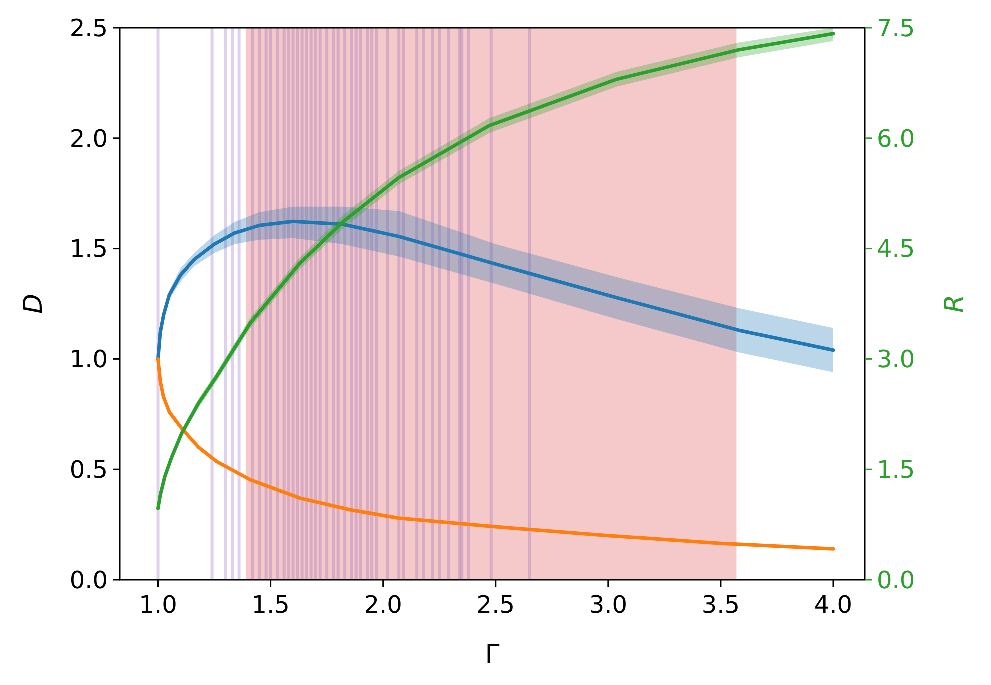 The width and height of the screenshot is (991, 685). Describe the element at coordinates (896, 28) in the screenshot. I see `y2-tick-label: 7.5` at that location.